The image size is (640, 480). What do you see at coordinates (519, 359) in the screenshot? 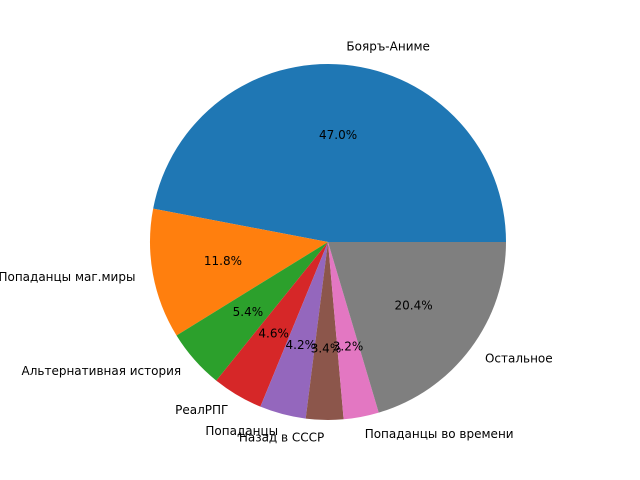
I see `slice-label: Остальное` at bounding box center [519, 359].